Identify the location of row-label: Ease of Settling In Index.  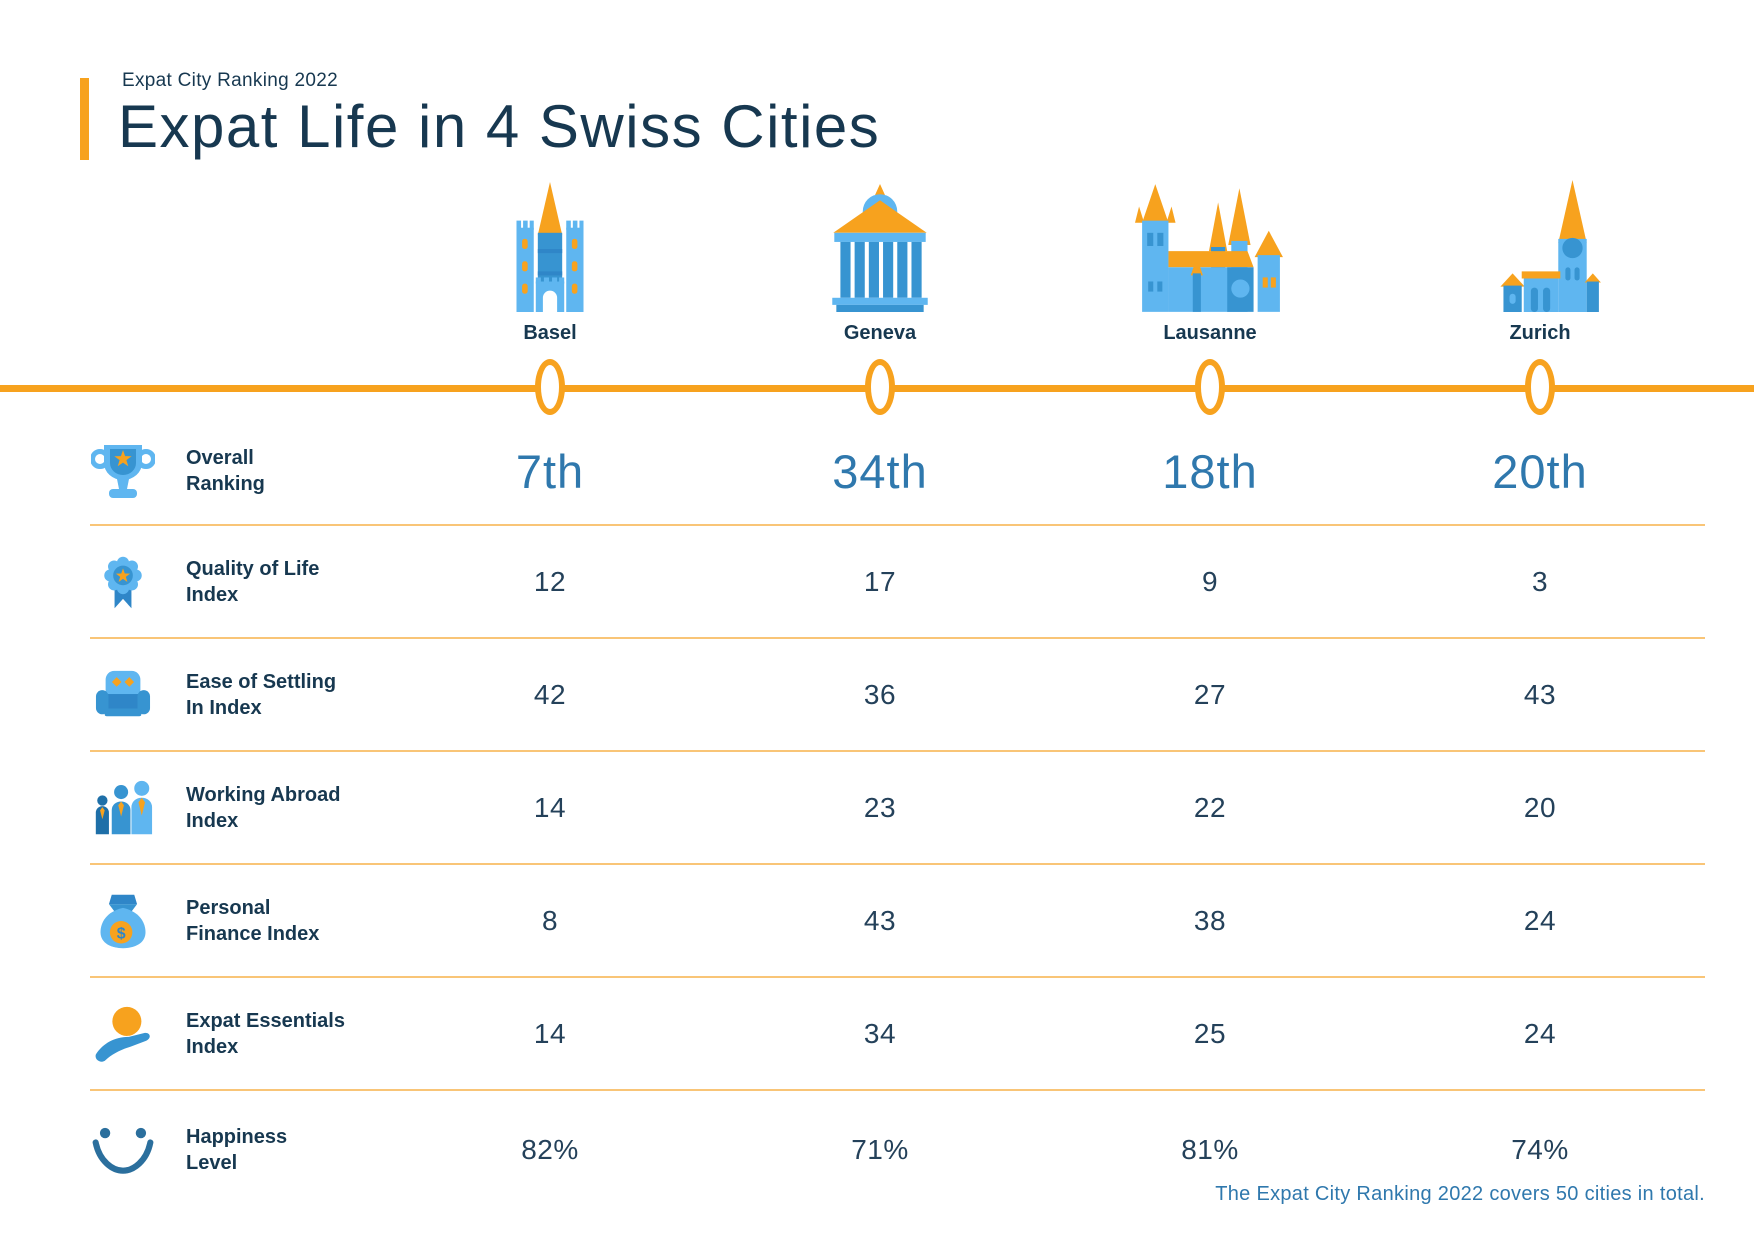
(261, 694).